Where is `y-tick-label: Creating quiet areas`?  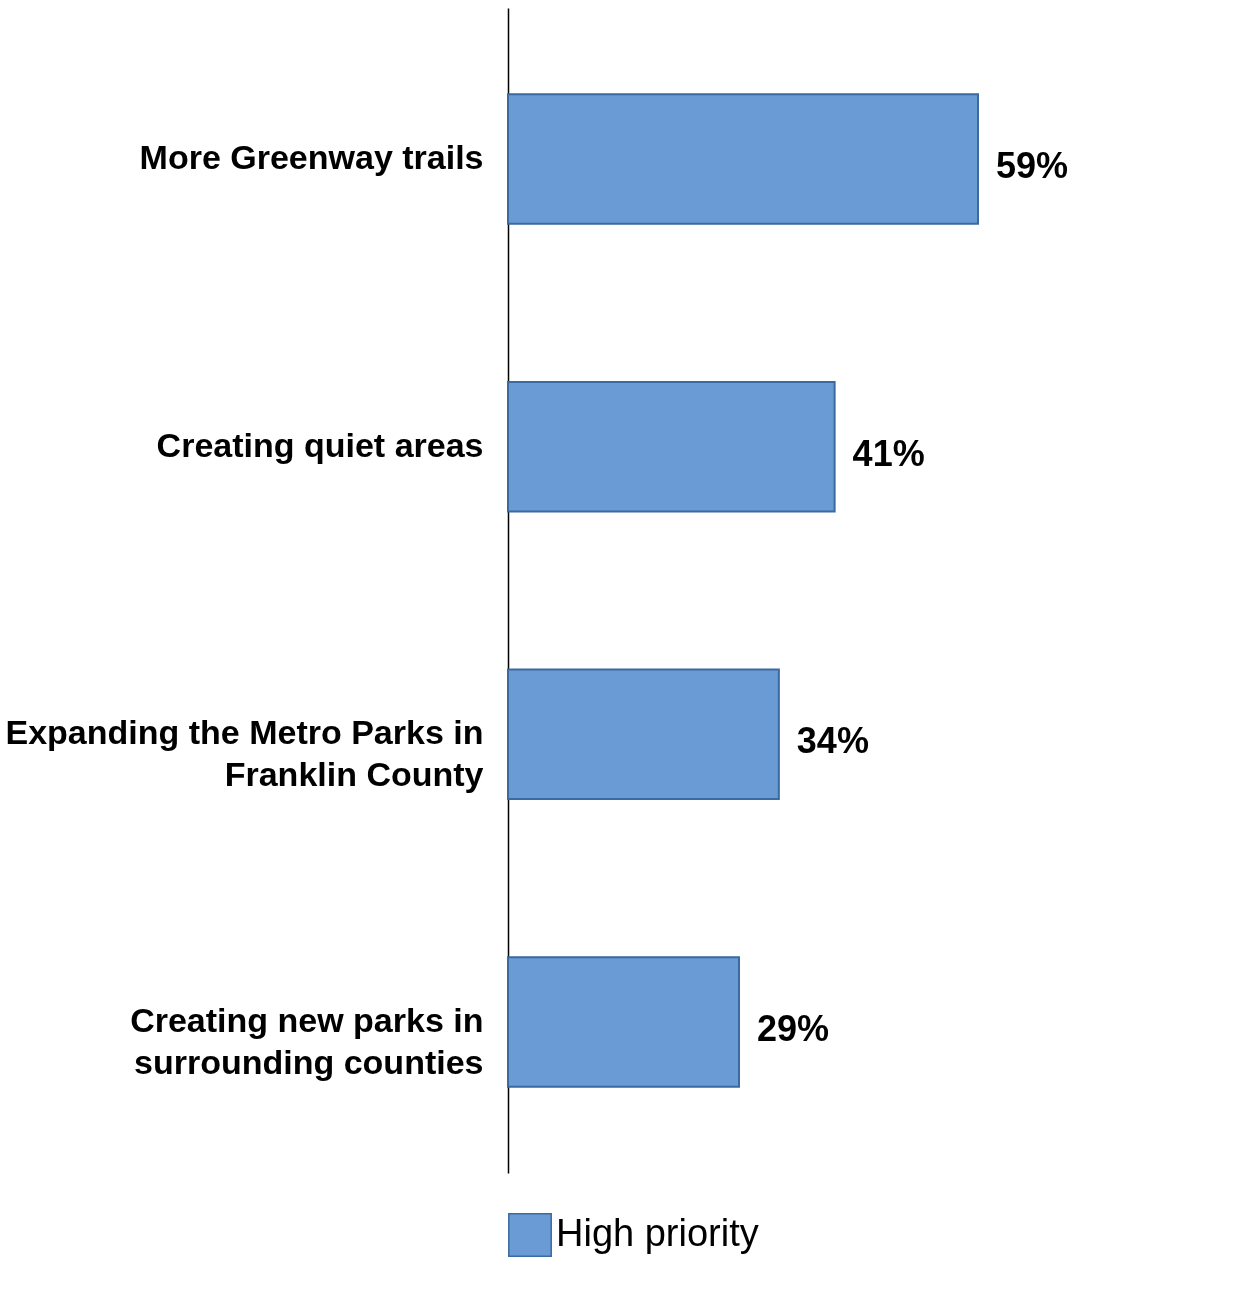 y-tick-label: Creating quiet areas is located at coordinates (320, 444).